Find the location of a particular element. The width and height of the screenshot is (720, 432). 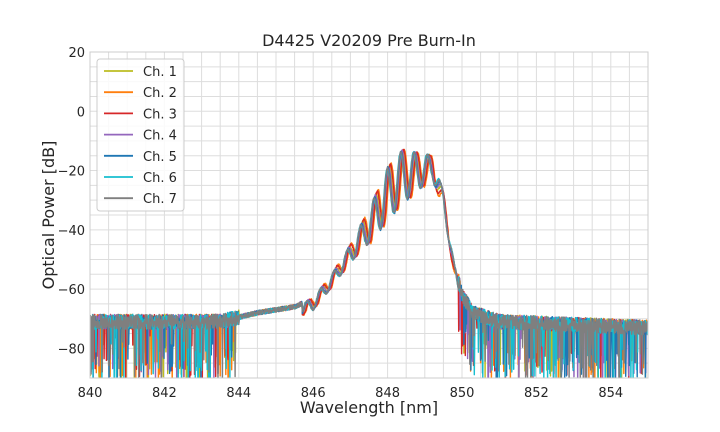

legend-label: Ch. 1 is located at coordinates (160, 72).